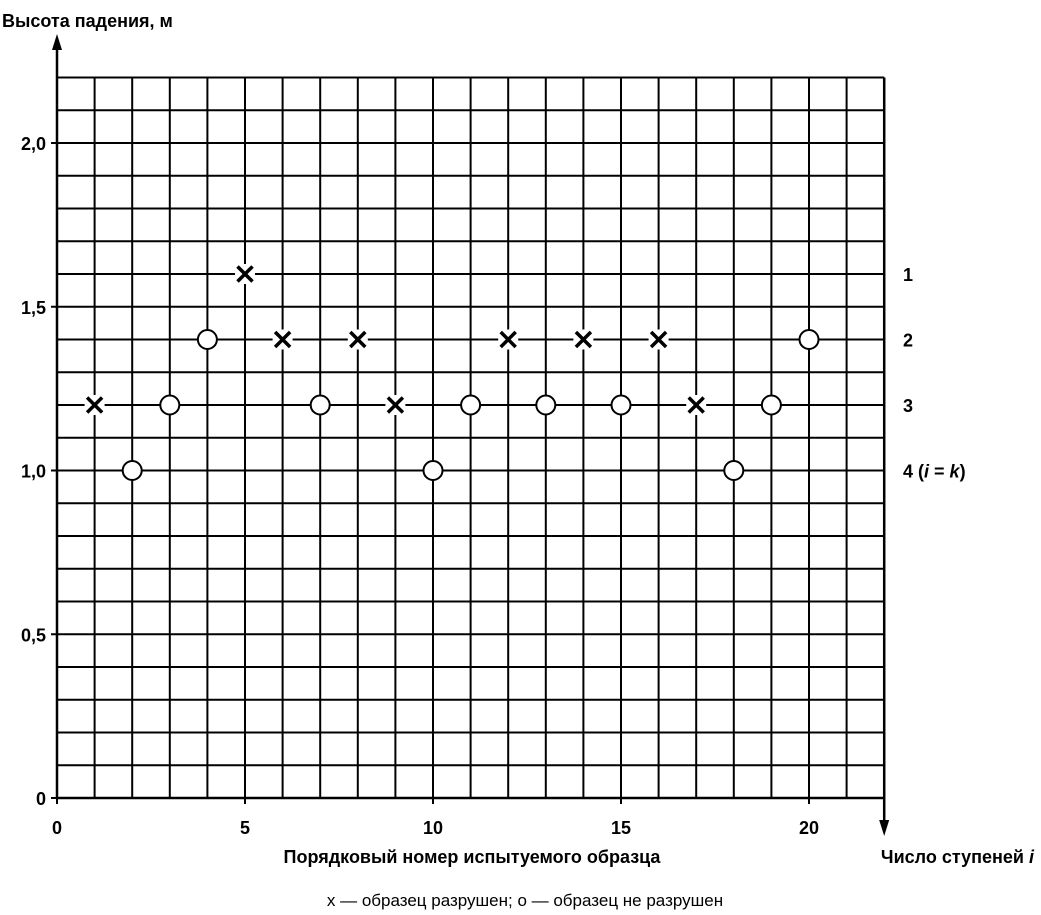 The width and height of the screenshot is (1041, 915). What do you see at coordinates (57, 828) in the screenshot?
I see `x-tick-label: 0` at bounding box center [57, 828].